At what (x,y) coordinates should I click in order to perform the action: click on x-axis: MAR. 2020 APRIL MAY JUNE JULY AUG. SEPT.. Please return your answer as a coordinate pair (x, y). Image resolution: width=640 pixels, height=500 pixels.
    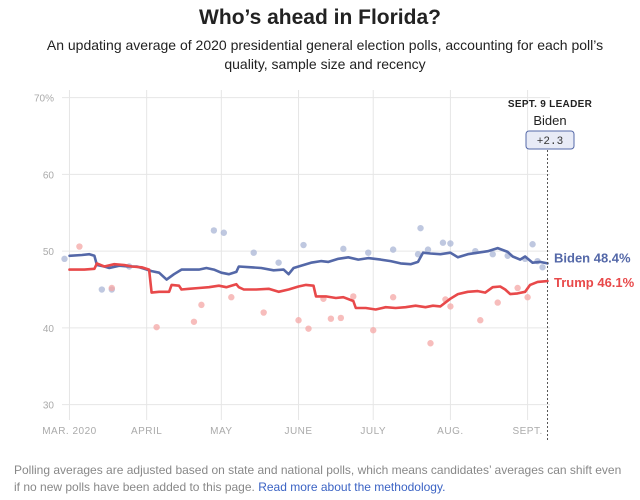
    Looking at the image, I should click on (292, 431).